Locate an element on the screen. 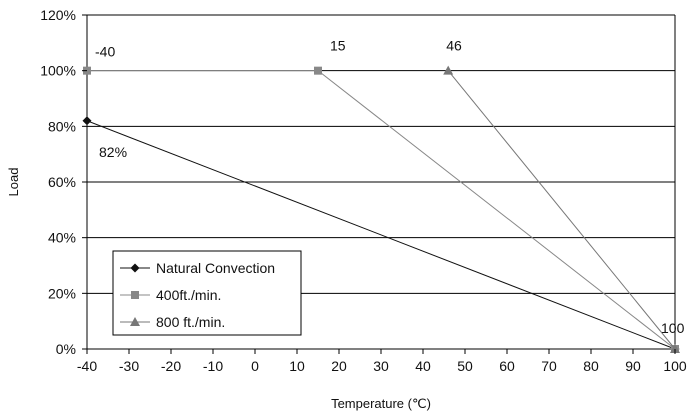  annotation-1: 15 is located at coordinates (338, 46).